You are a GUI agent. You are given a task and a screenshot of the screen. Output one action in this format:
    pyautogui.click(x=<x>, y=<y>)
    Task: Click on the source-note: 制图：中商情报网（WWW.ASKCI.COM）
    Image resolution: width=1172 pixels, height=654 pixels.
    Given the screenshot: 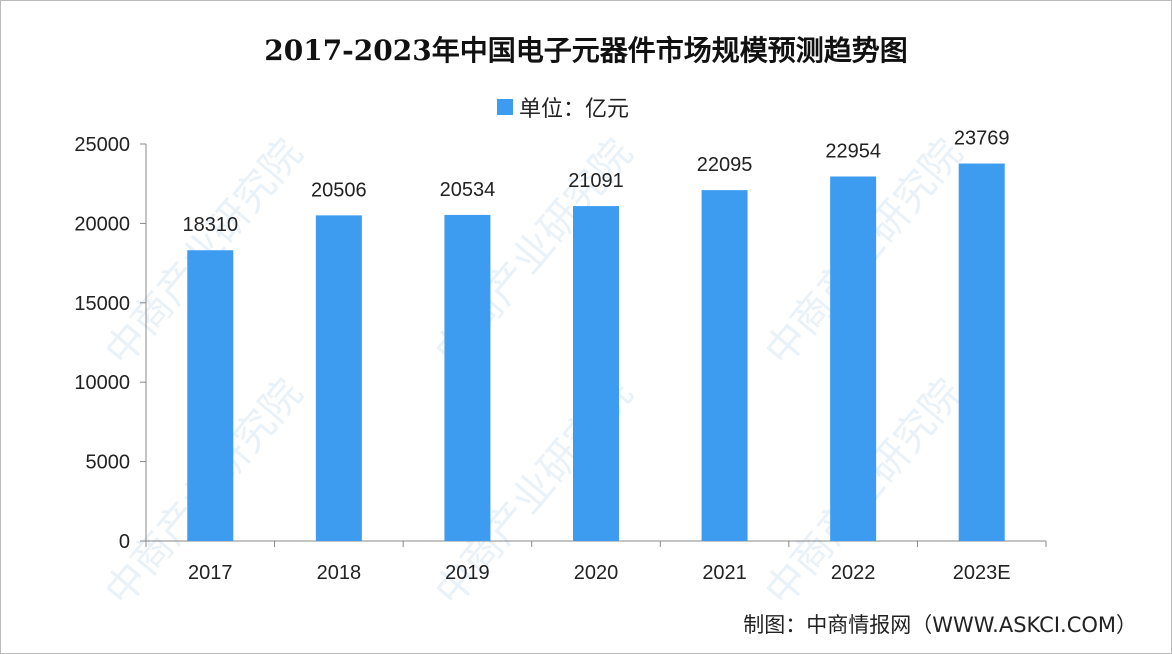 What is the action you would take?
    pyautogui.click(x=940, y=625)
    